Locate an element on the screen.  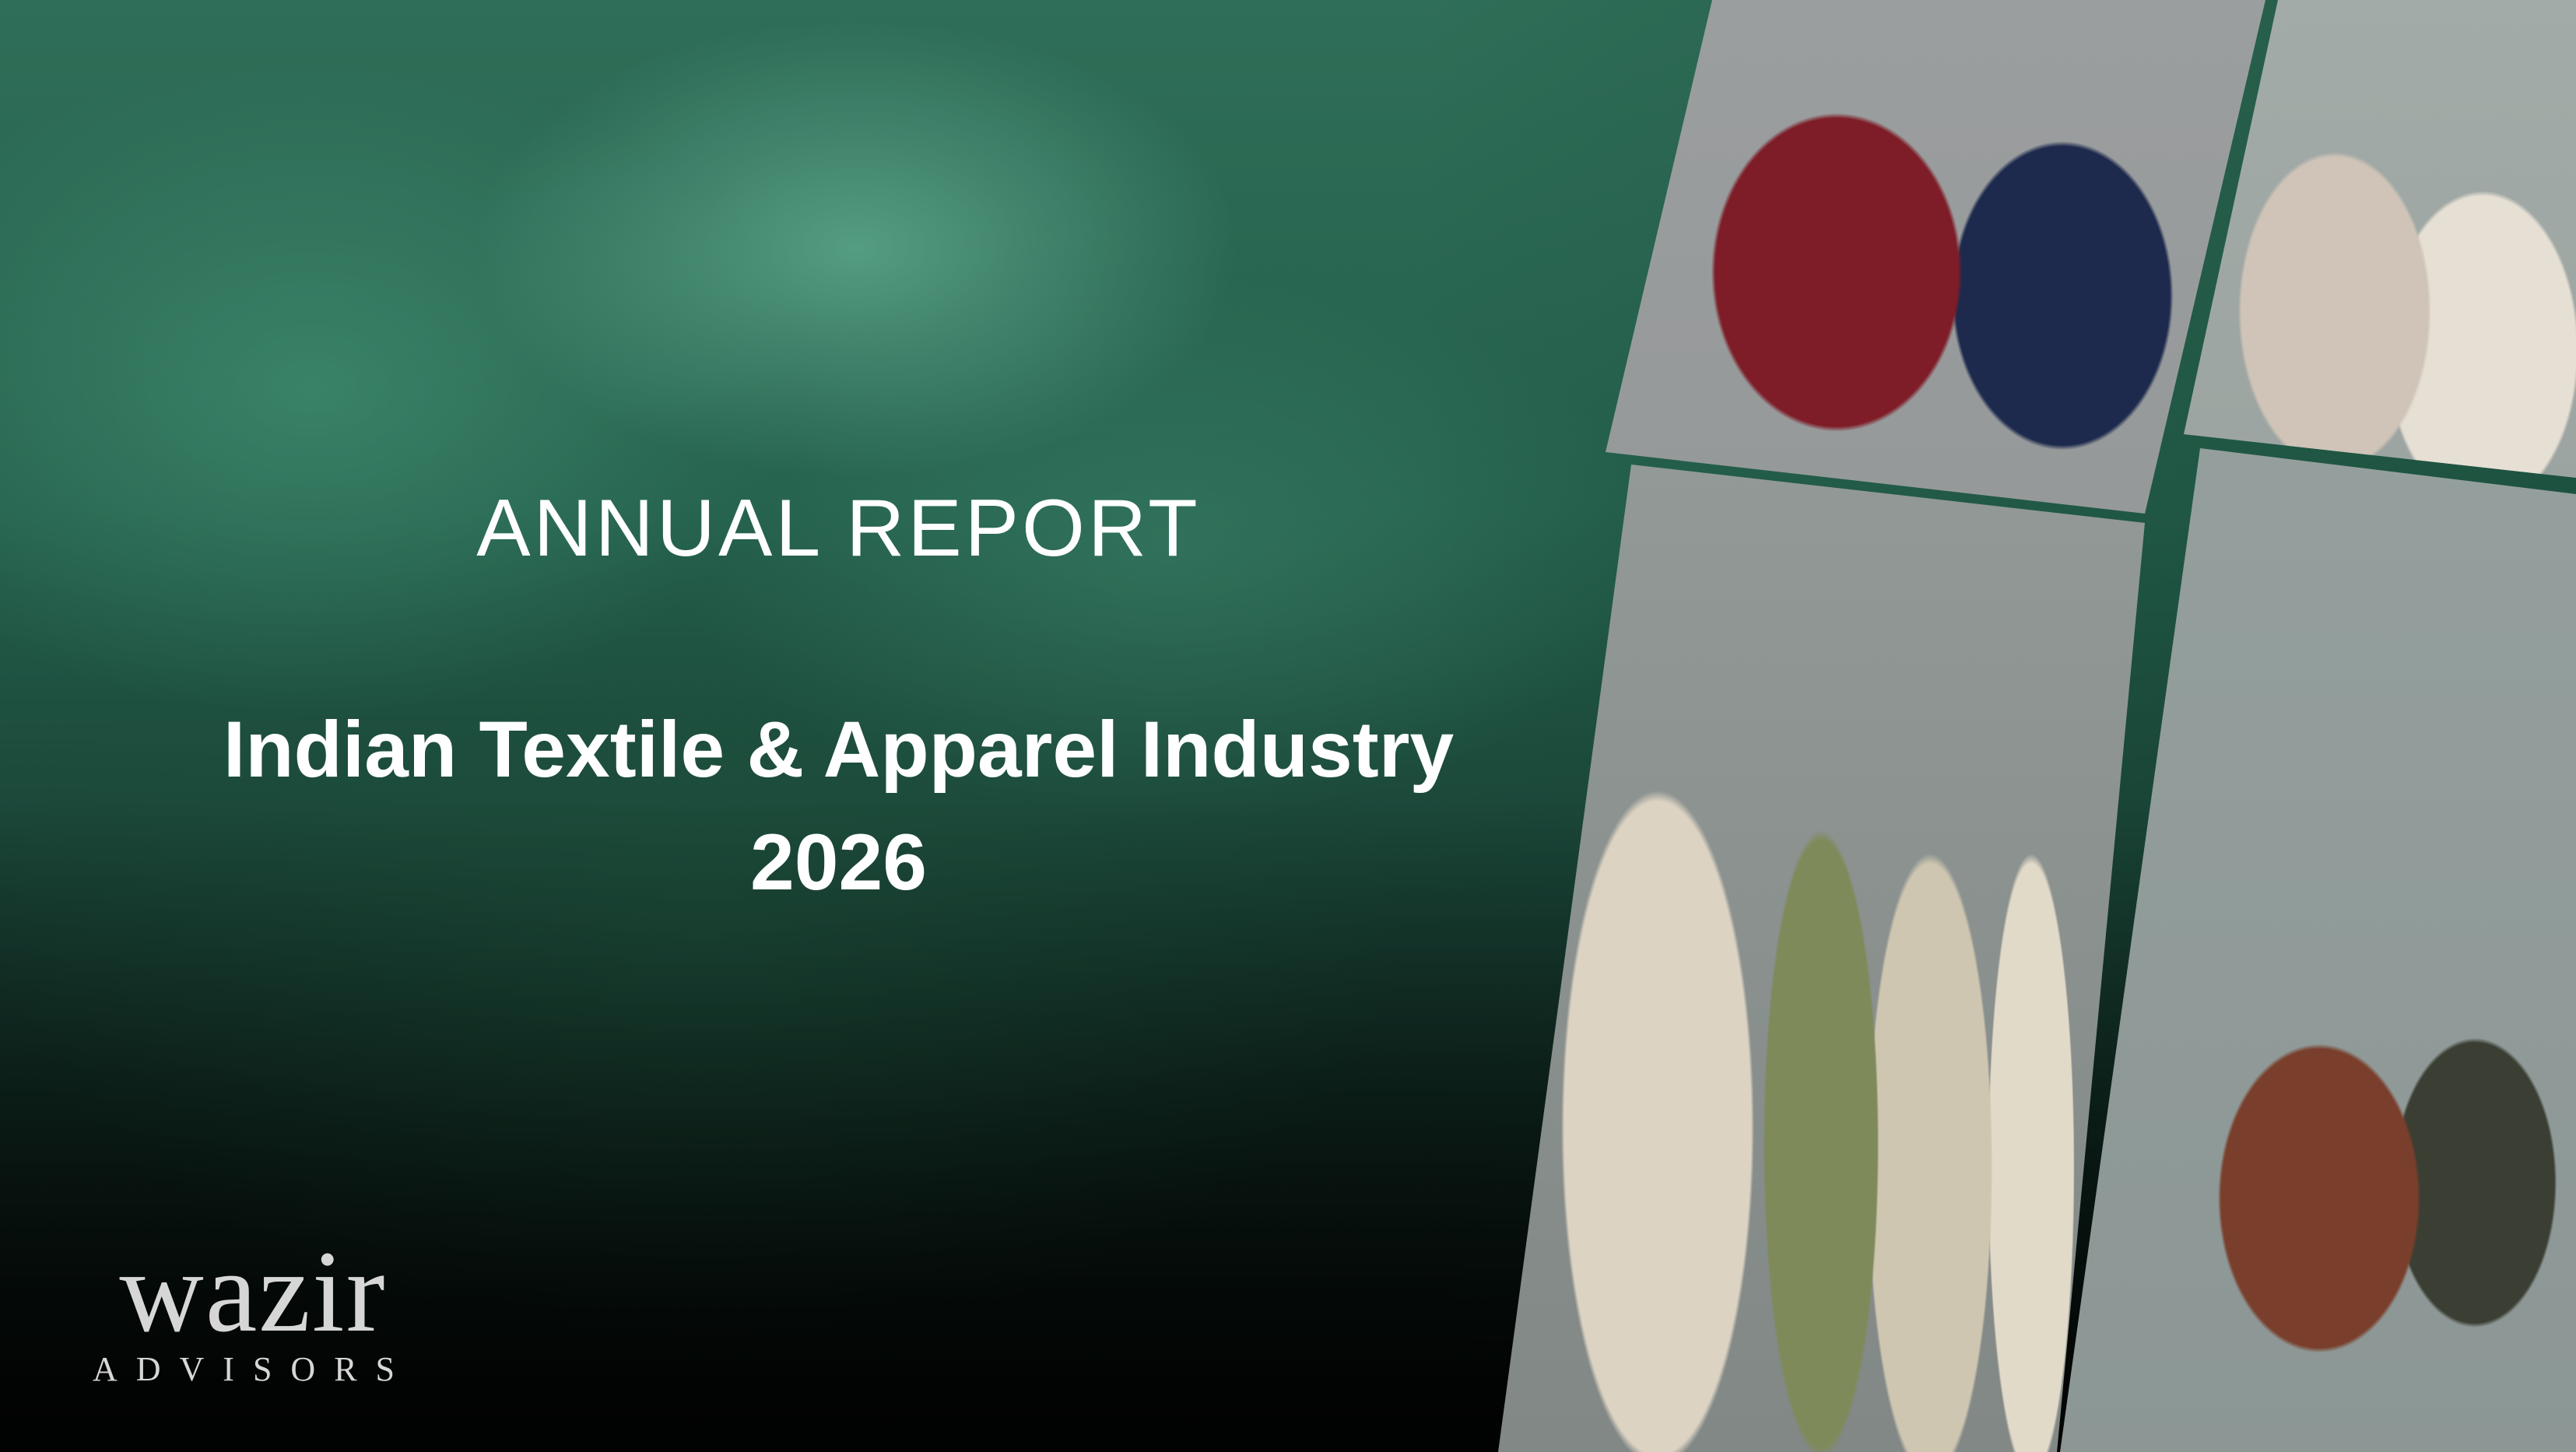
report-title: Indian Textile & Apparel Industry is located at coordinates (839, 749).